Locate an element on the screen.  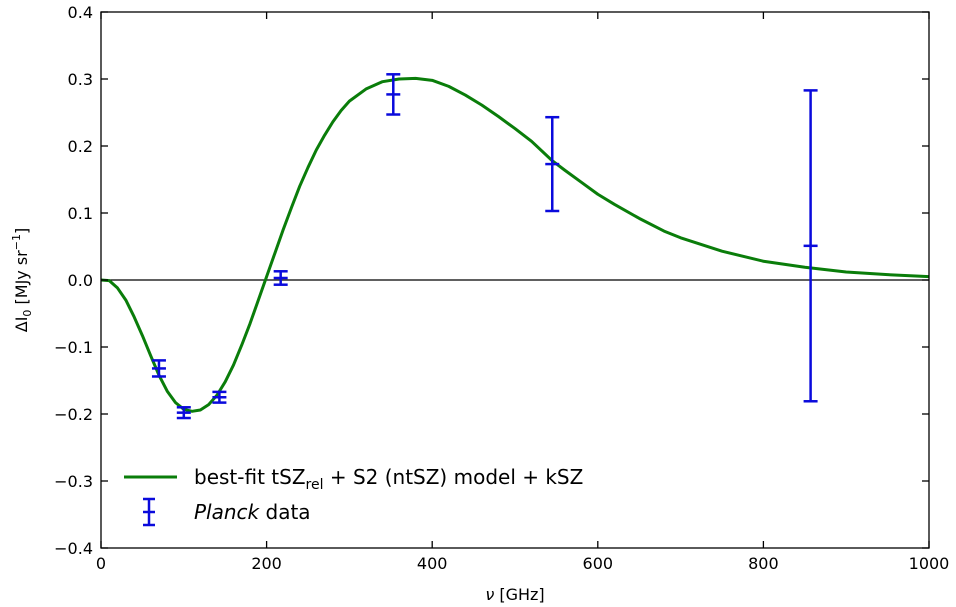
y-tick-label: 0.2 is located at coordinates (80, 146).